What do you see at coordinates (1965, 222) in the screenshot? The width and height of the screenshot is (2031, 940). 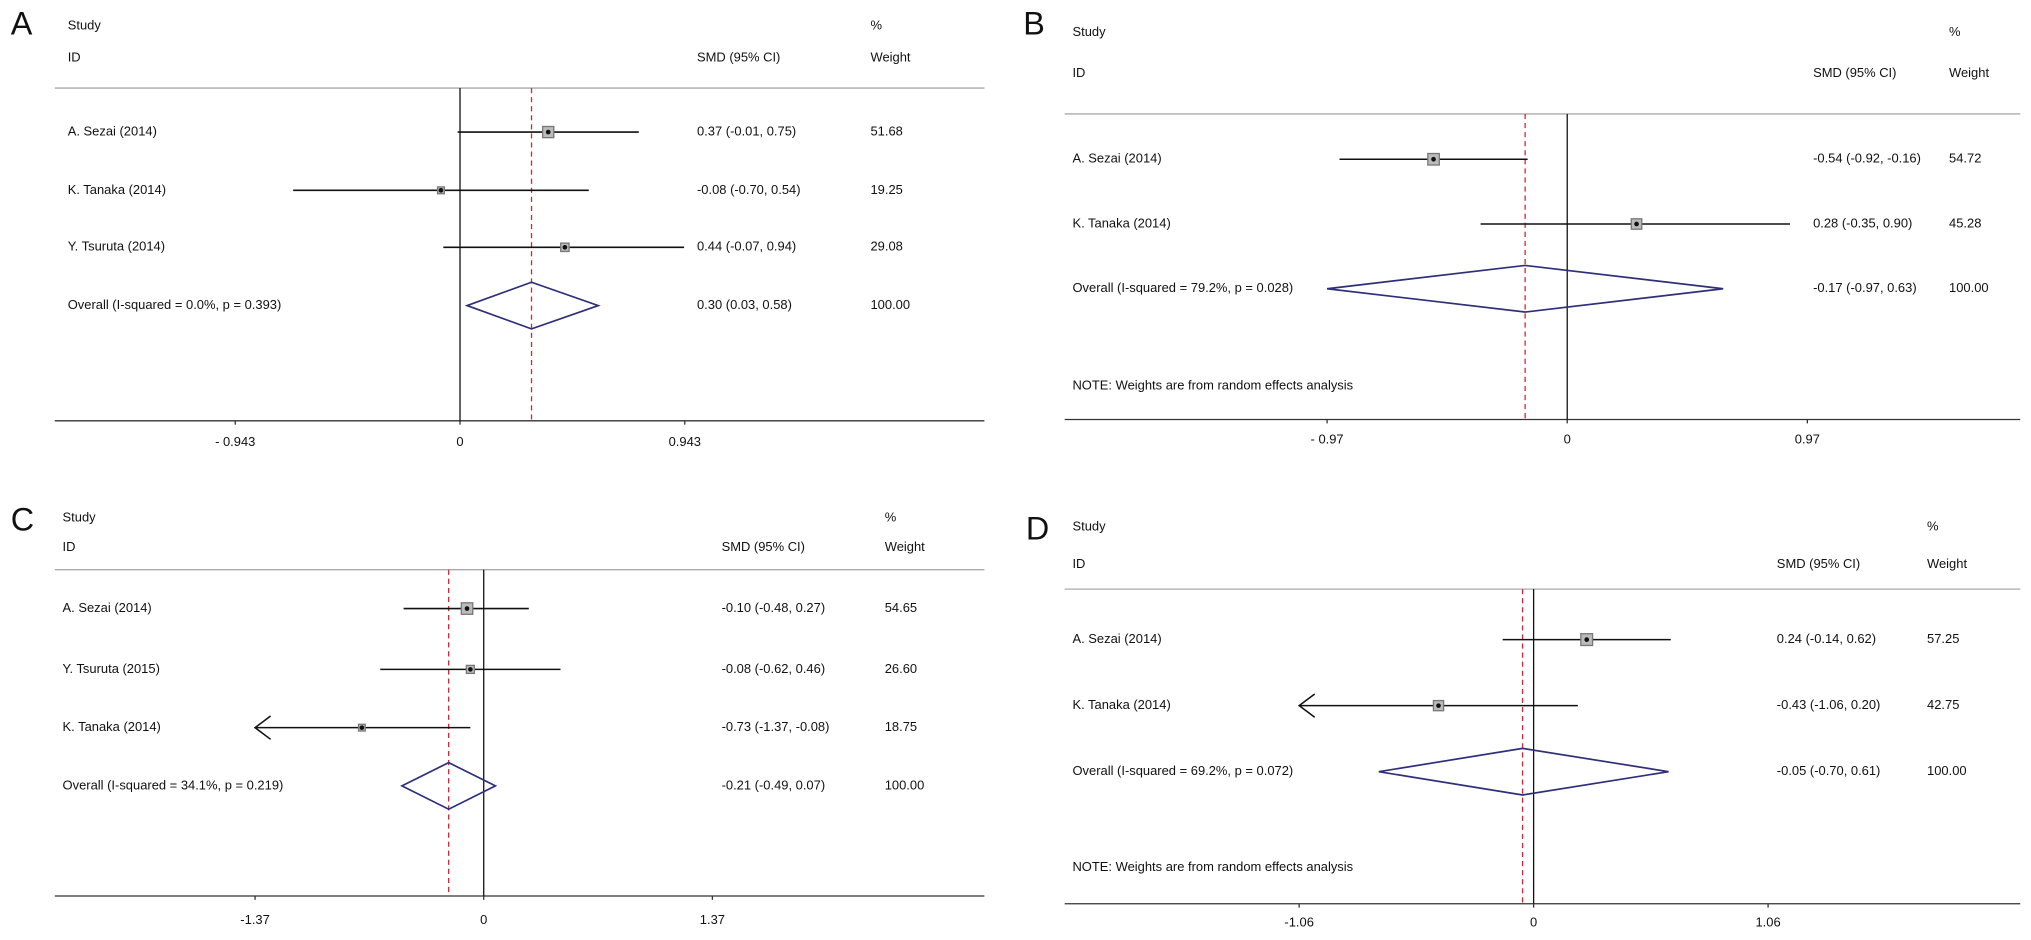 I see `weight-label: 45.28` at bounding box center [1965, 222].